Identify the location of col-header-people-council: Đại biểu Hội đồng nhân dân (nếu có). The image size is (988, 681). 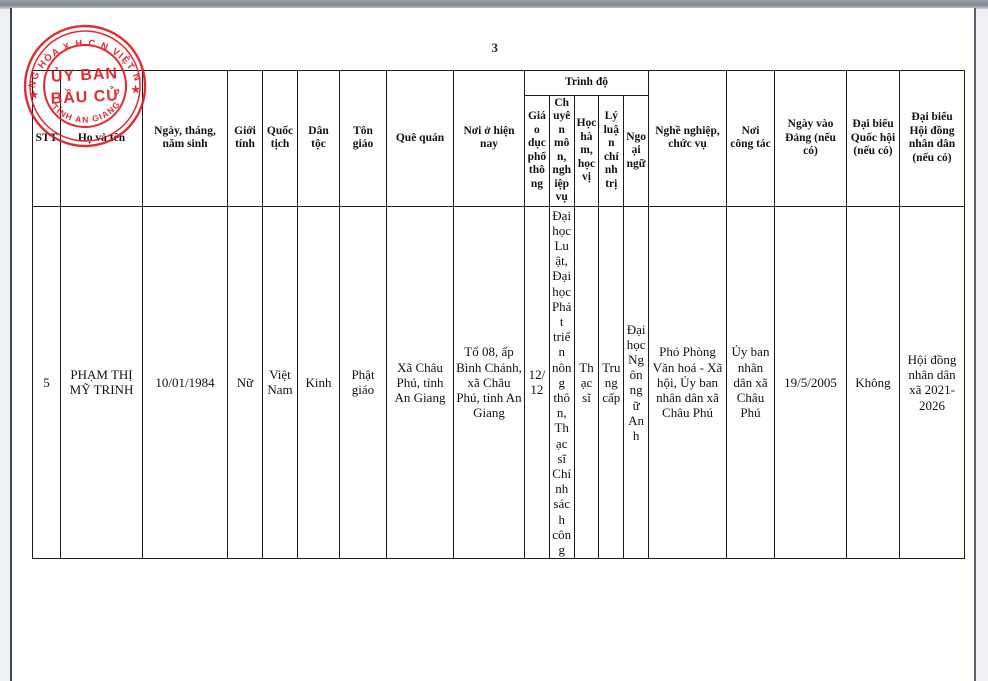
(932, 138).